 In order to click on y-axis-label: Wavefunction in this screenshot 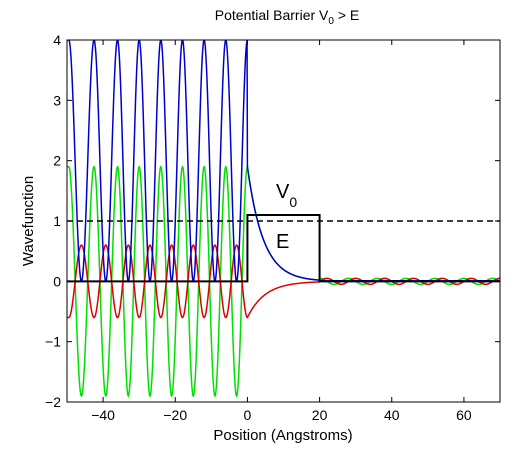, I will do `click(28, 221)`.